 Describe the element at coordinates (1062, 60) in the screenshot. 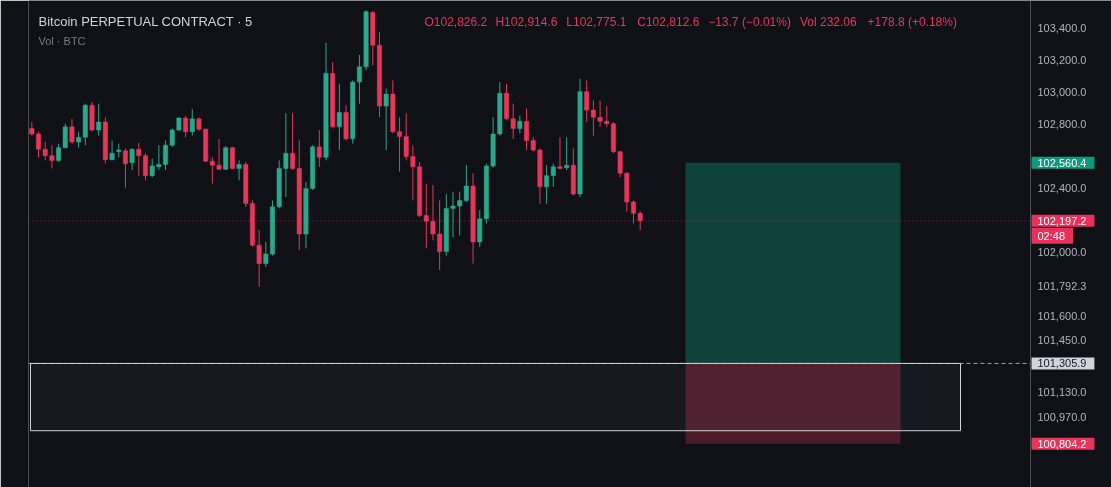

I see `y-tick-label: 103,200.0` at that location.